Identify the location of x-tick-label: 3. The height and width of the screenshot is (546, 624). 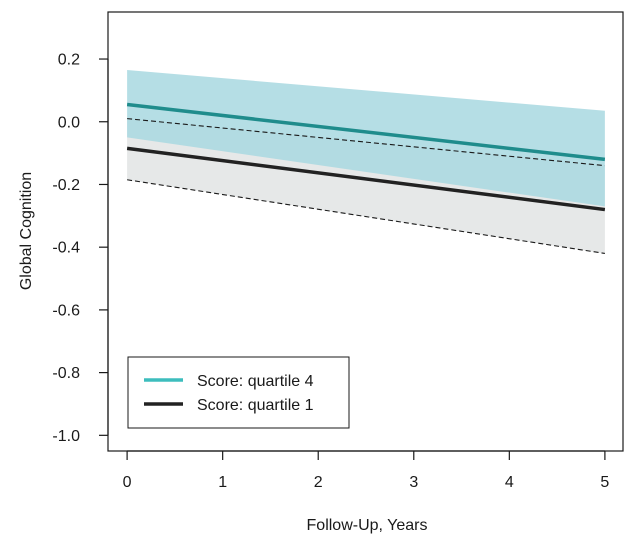
(413, 482).